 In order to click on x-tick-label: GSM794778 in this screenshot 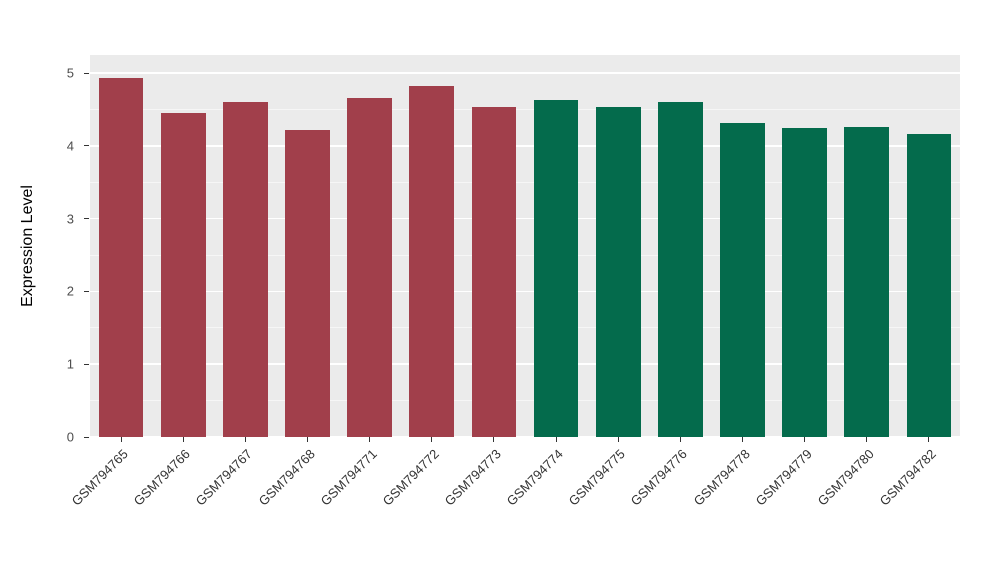, I will do `click(721, 477)`.